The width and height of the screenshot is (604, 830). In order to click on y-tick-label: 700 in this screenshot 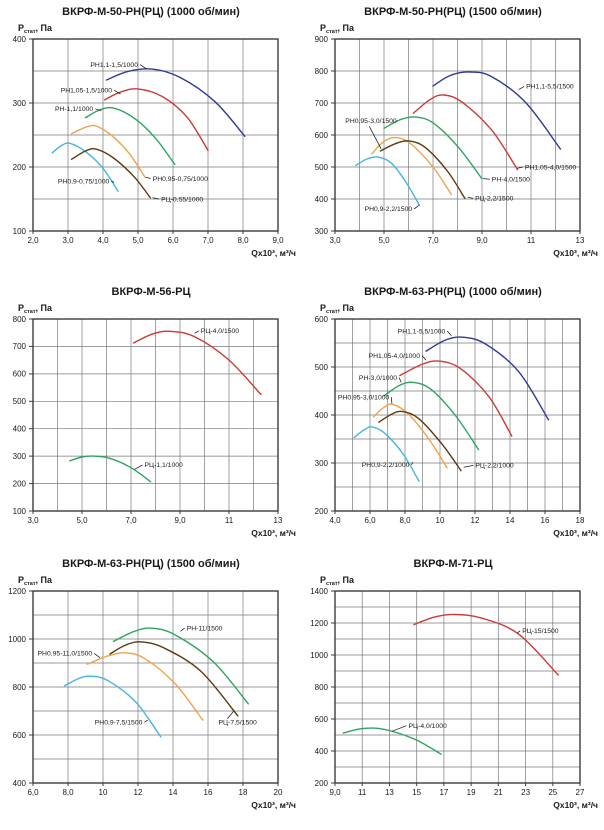, I will do `click(322, 103)`.